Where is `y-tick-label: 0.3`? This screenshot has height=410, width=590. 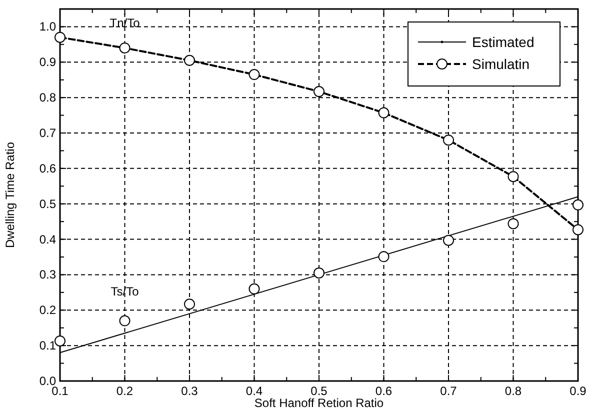
y-tick-label: 0.3 is located at coordinates (47, 275).